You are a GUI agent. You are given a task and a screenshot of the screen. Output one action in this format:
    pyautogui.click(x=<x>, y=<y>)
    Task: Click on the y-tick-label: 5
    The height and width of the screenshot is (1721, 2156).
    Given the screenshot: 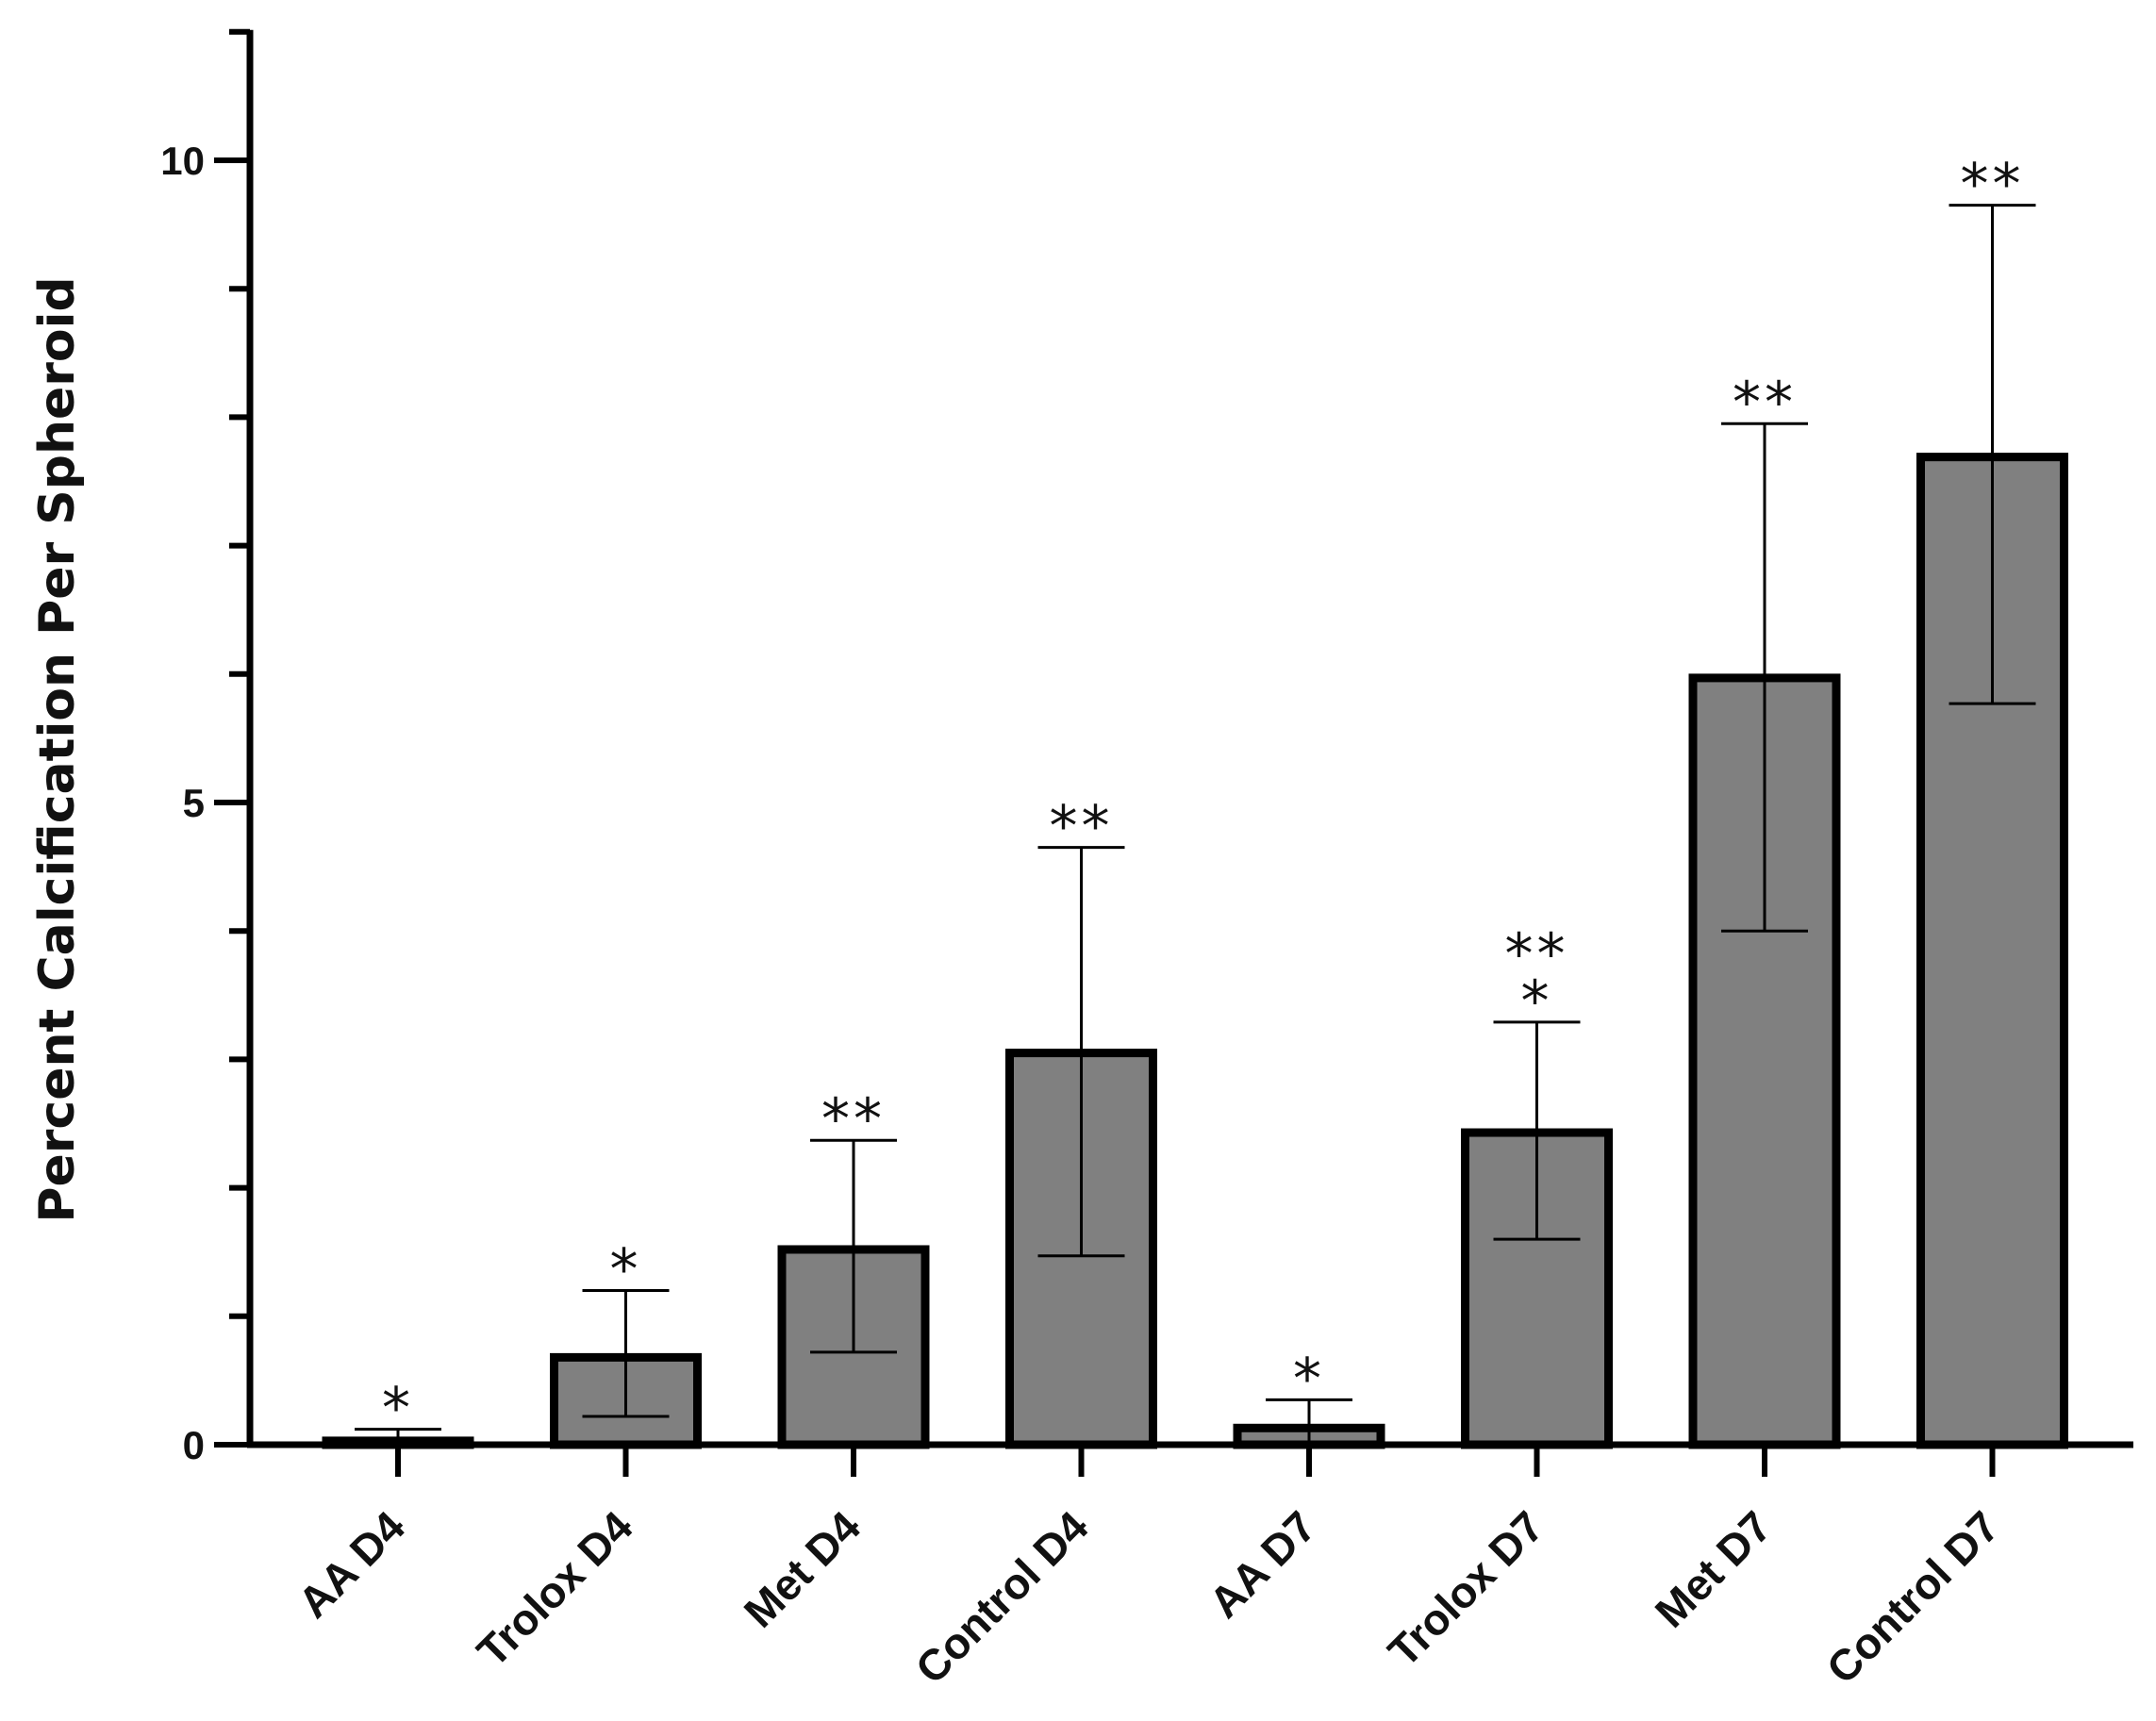 What is the action you would take?
    pyautogui.click(x=194, y=803)
    